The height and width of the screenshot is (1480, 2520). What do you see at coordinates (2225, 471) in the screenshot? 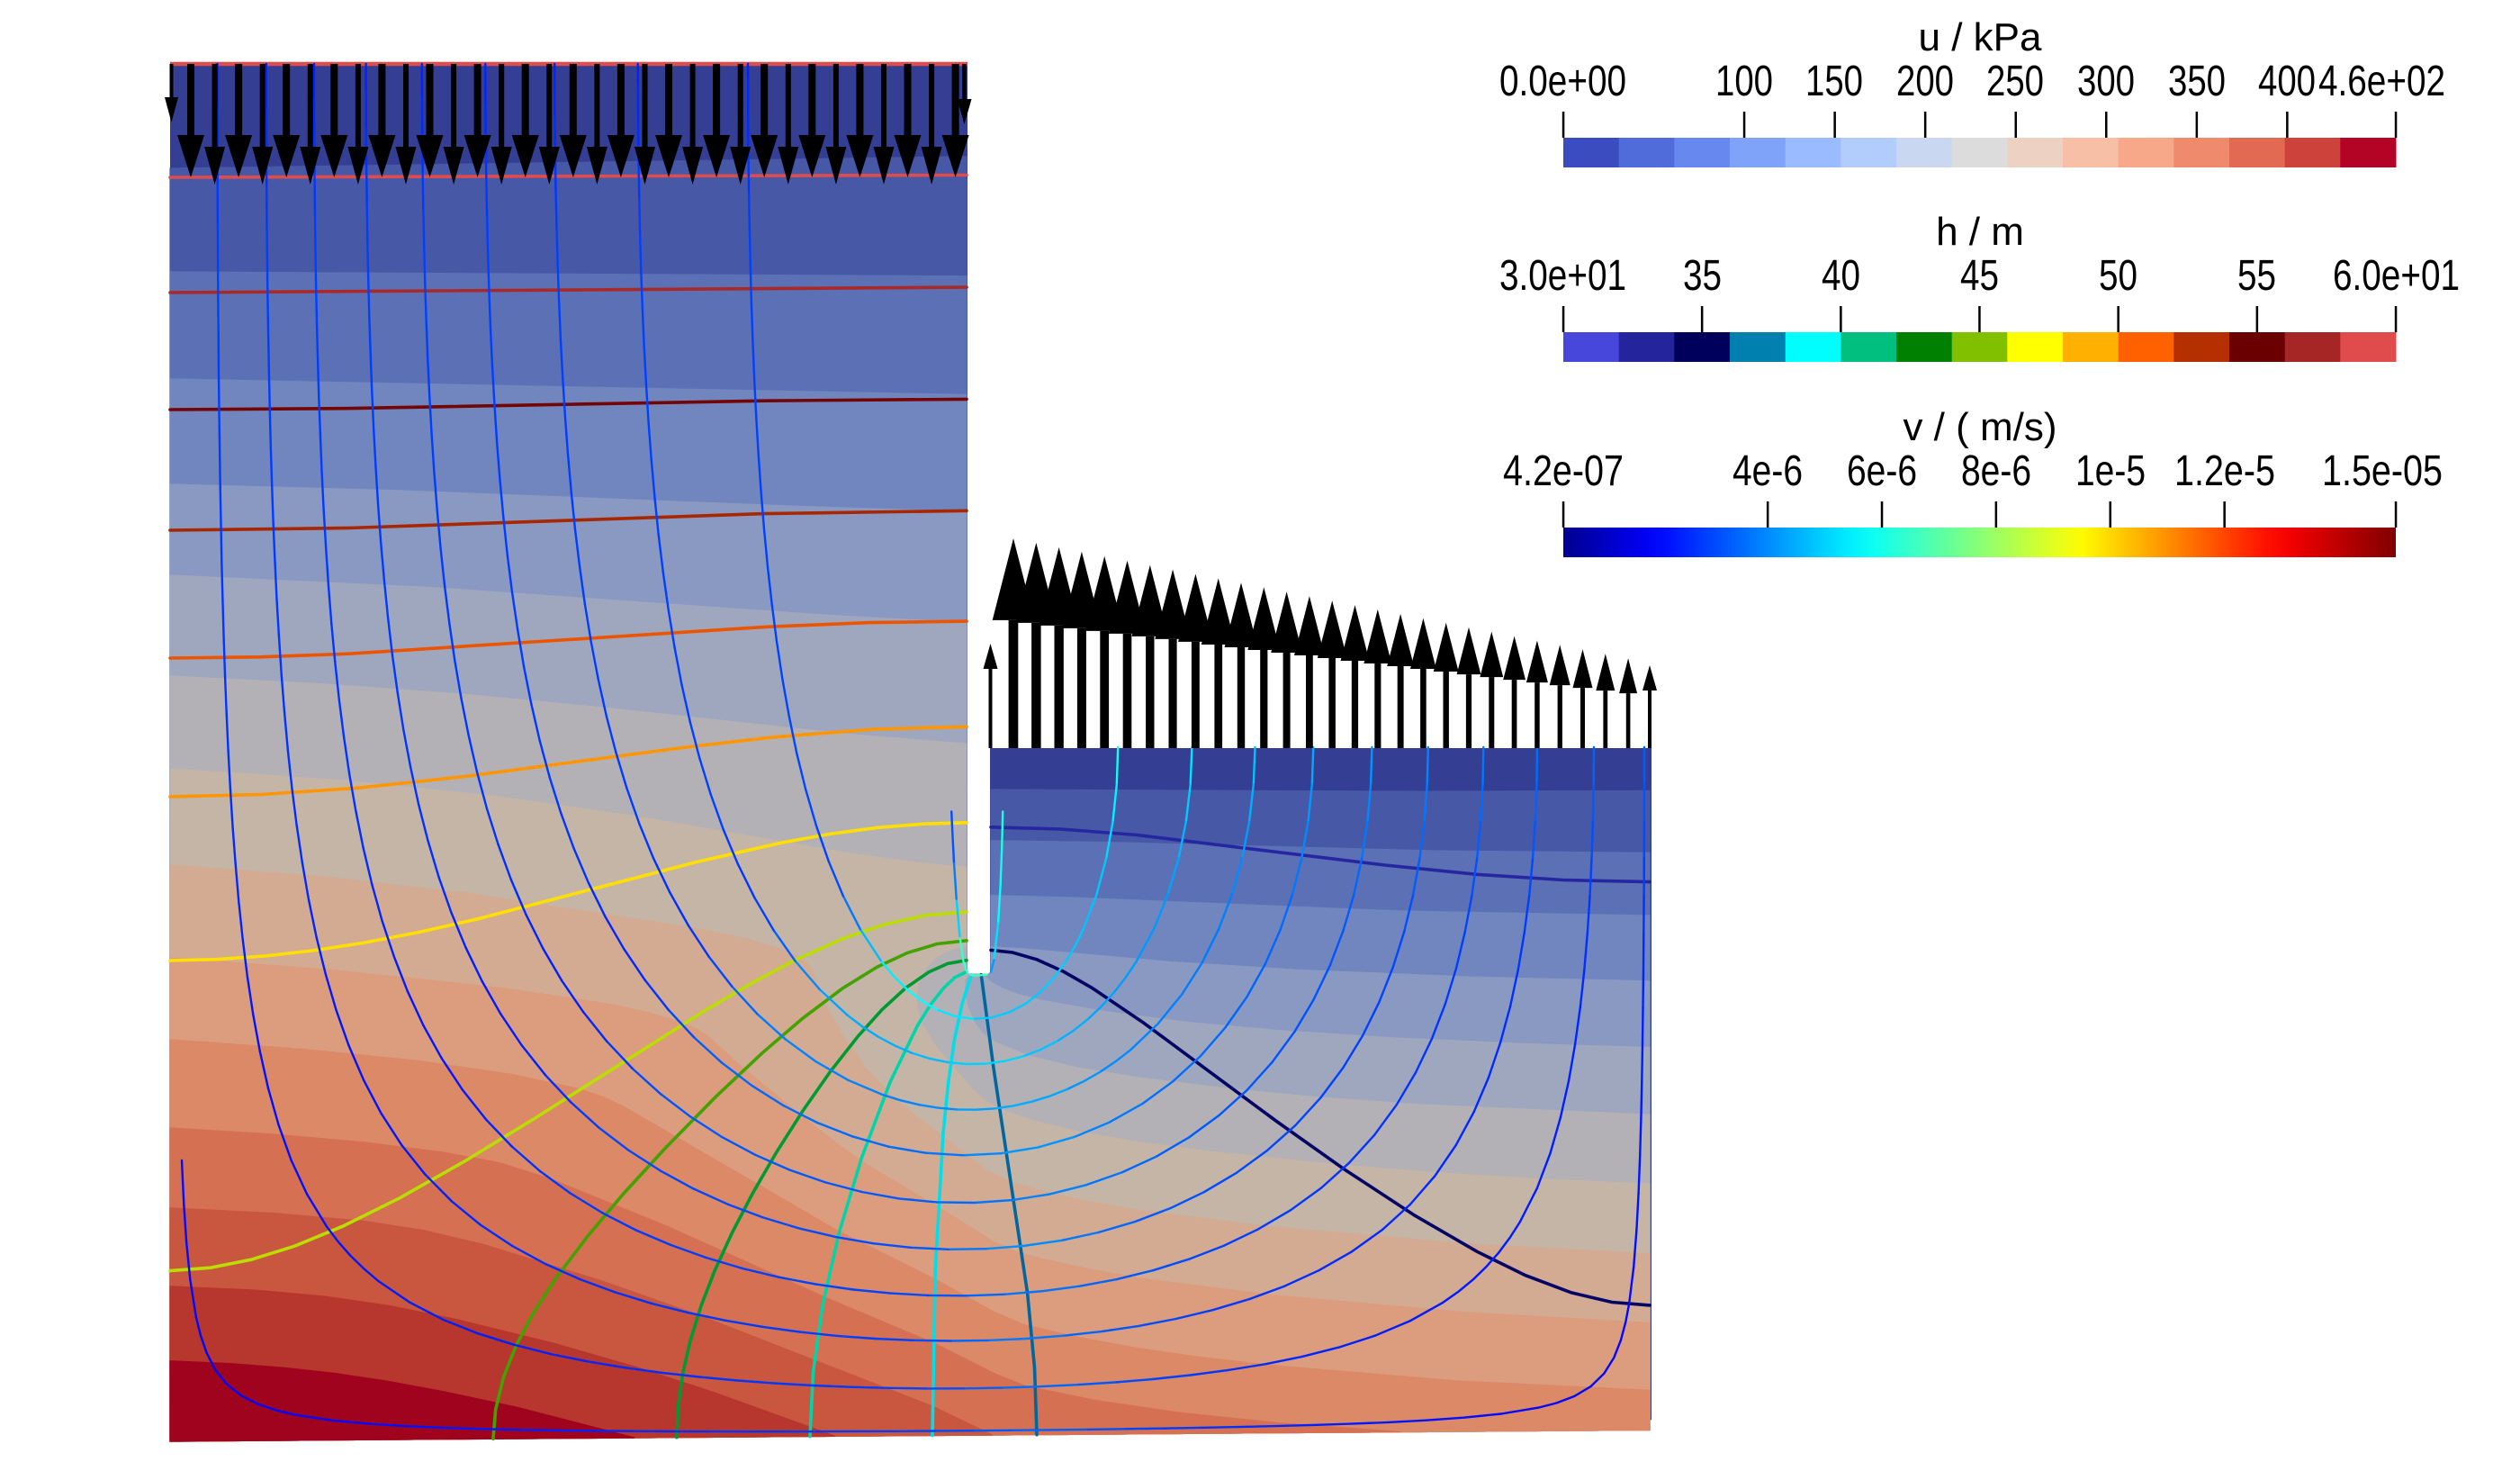
I see `svg-text: 1.2e-5` at bounding box center [2225, 471].